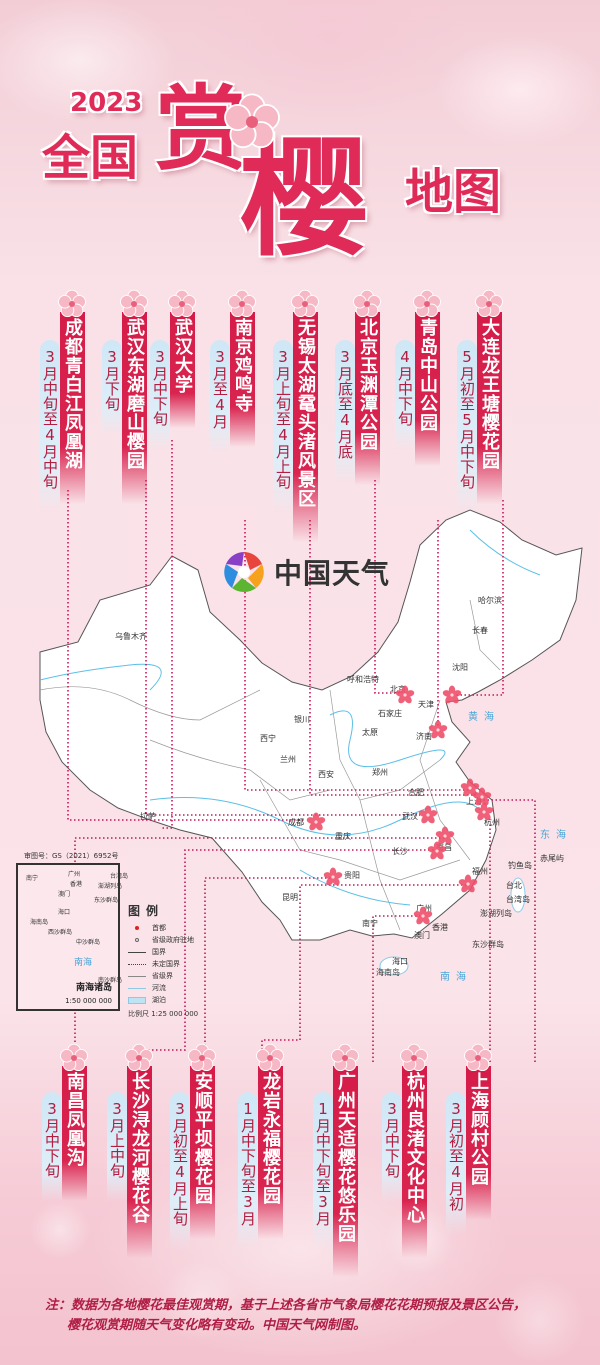 The height and width of the screenshot is (1365, 600). Describe the element at coordinates (163, 964) in the screenshot. I see `legend-undetermined-border: 未定国界` at that location.